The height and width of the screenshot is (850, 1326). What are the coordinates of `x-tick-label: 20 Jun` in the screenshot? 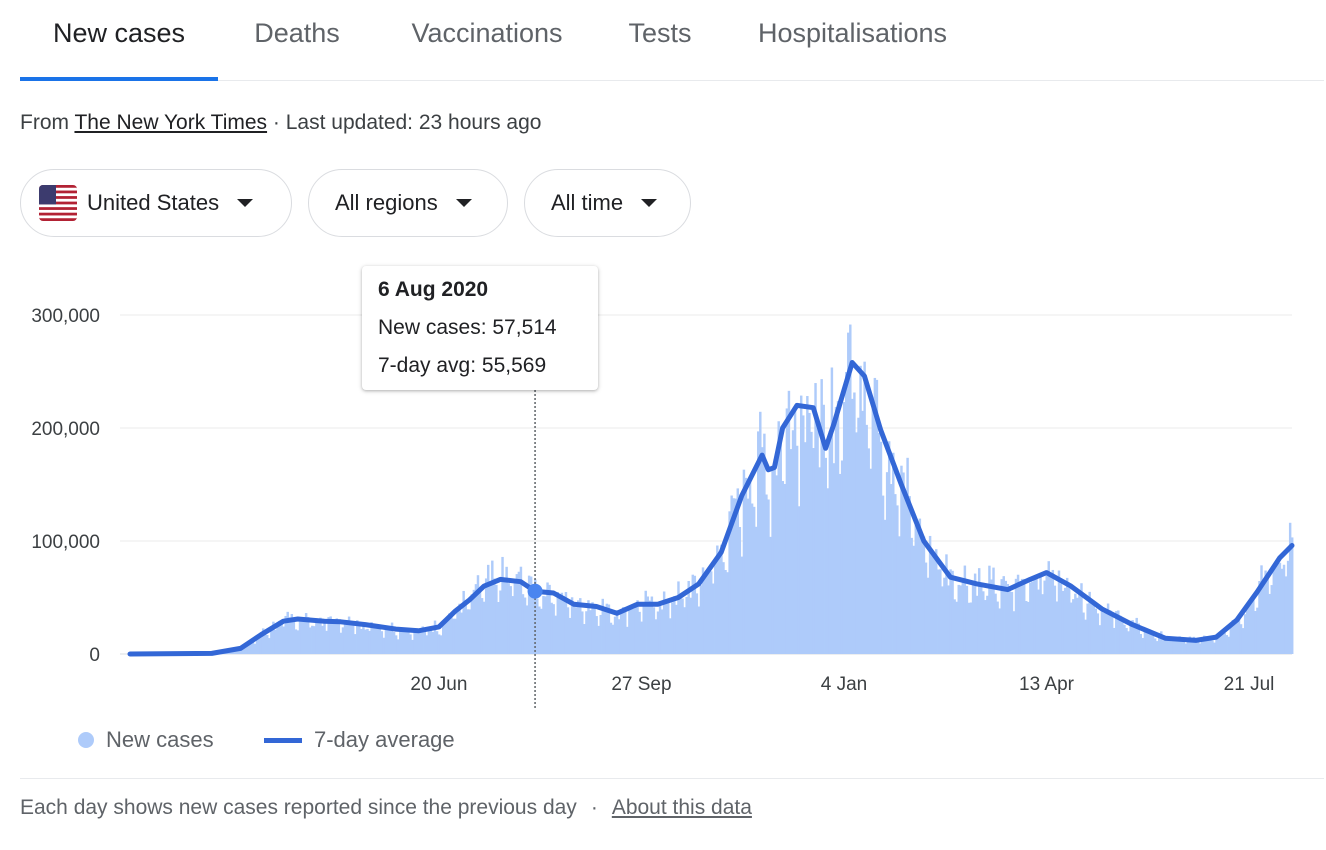 It's located at (438, 684).